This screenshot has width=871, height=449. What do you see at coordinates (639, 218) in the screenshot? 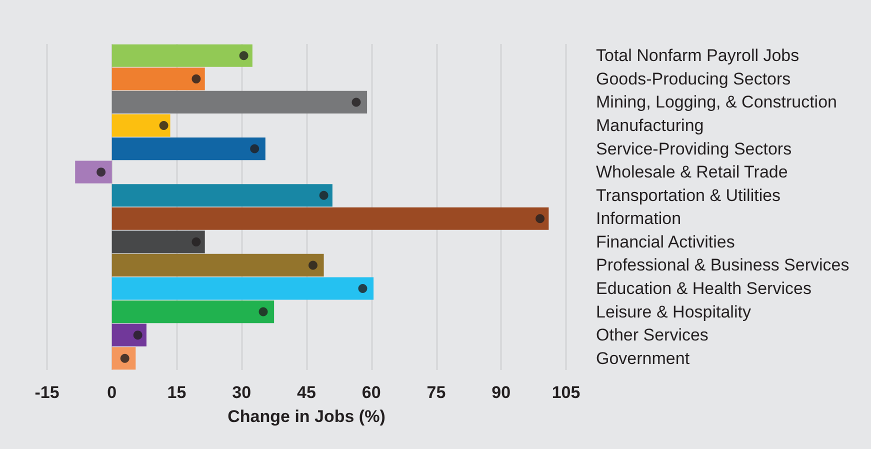
I see `y-tick-label: Information` at bounding box center [639, 218].